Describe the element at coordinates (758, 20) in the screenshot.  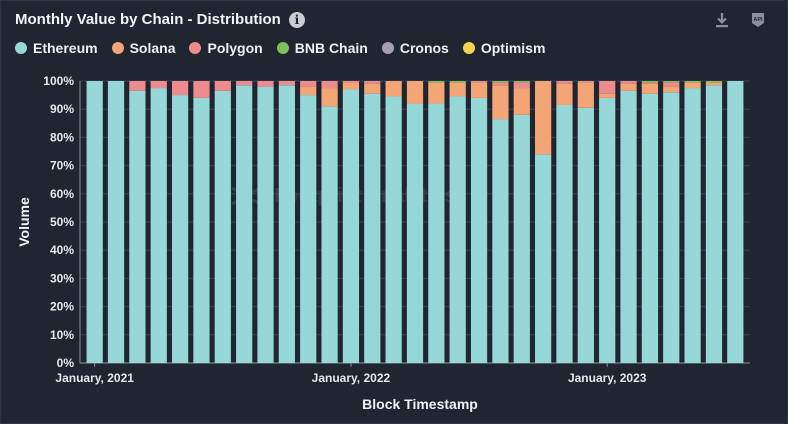
I see `api-icon: API` at that location.